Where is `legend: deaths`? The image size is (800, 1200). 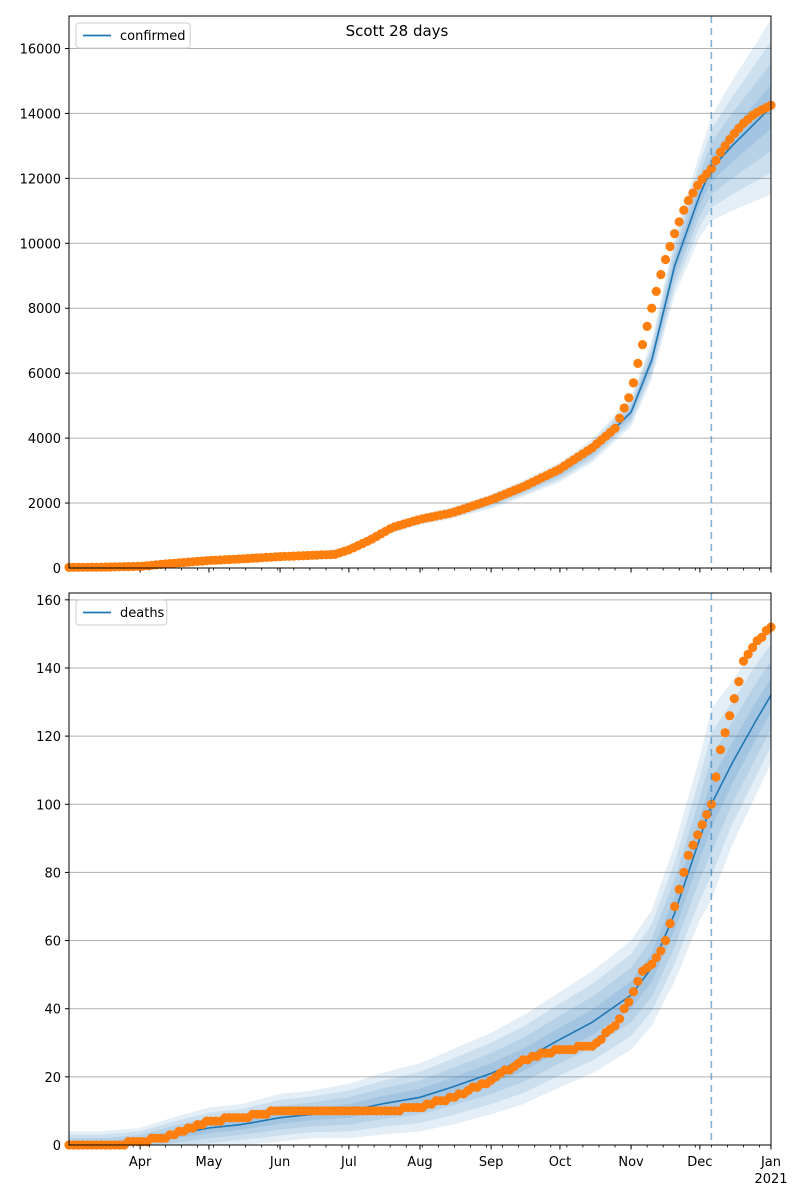
legend: deaths is located at coordinates (121, 612).